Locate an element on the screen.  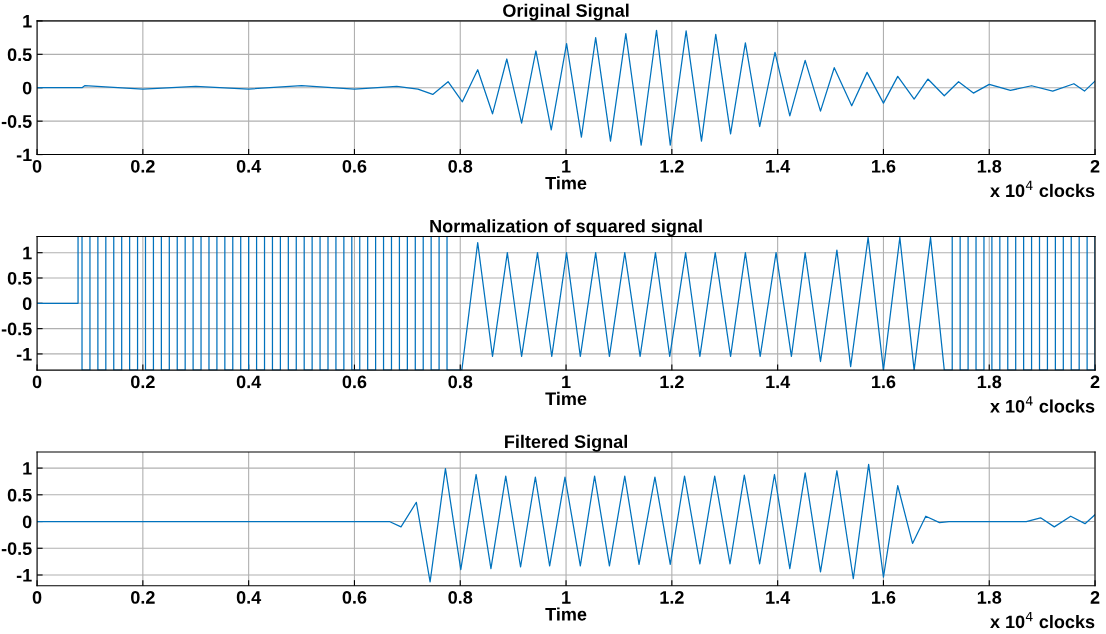
chart-title: Original Signal is located at coordinates (566, 12).